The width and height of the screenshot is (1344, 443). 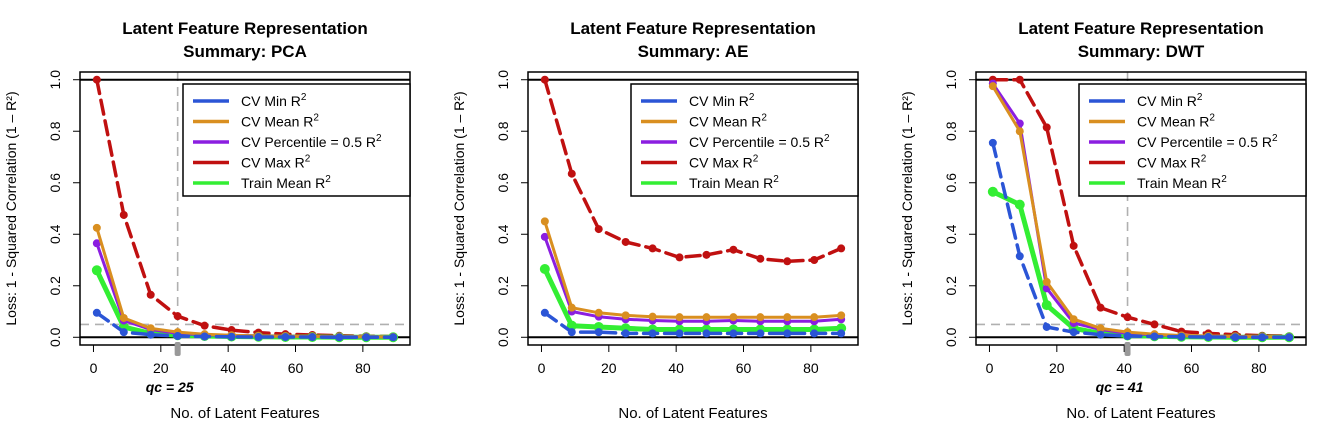 I want to click on legend-label: CV Min R2, so click(x=274, y=100).